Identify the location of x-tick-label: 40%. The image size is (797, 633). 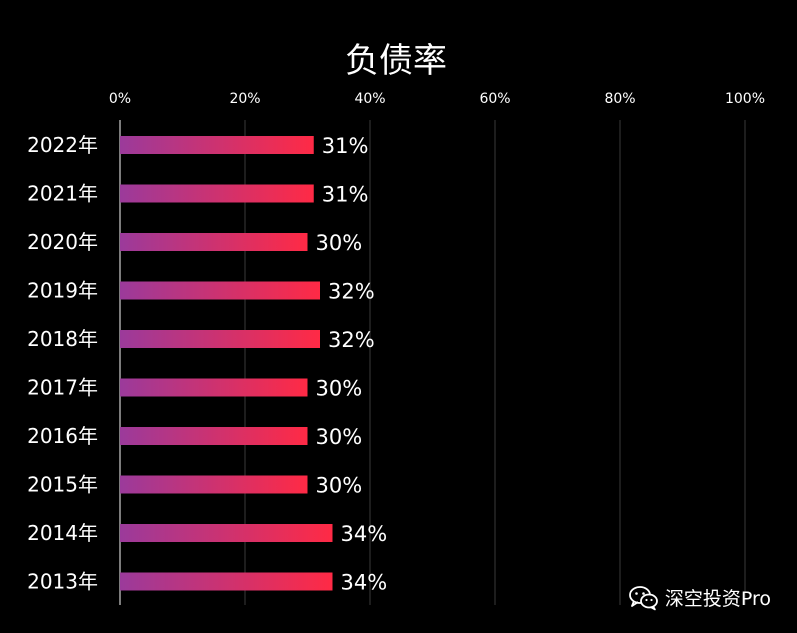
(369, 99).